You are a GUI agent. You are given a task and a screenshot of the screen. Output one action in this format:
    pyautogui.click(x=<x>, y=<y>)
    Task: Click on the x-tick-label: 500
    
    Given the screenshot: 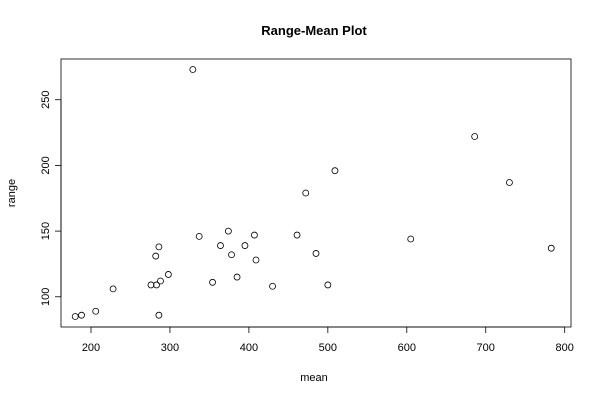 What is the action you would take?
    pyautogui.click(x=328, y=348)
    